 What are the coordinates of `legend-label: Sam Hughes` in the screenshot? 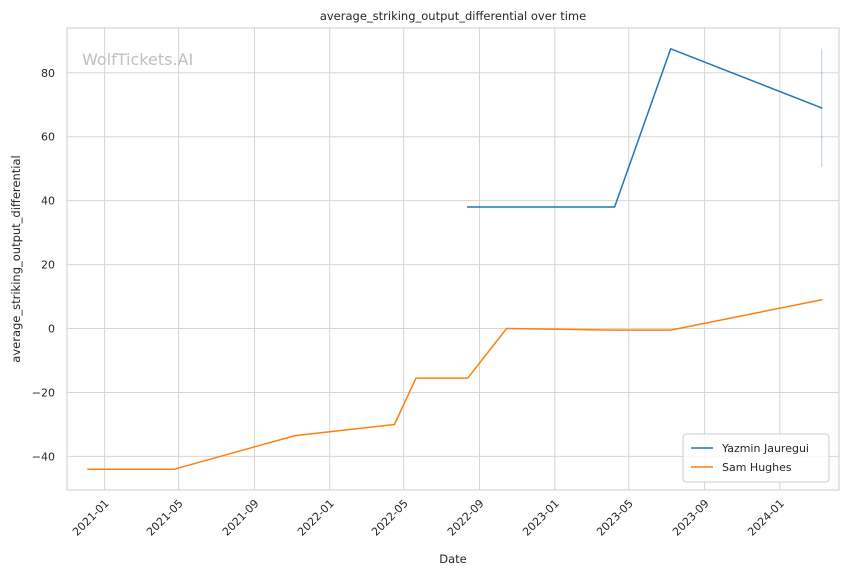 It's located at (757, 467).